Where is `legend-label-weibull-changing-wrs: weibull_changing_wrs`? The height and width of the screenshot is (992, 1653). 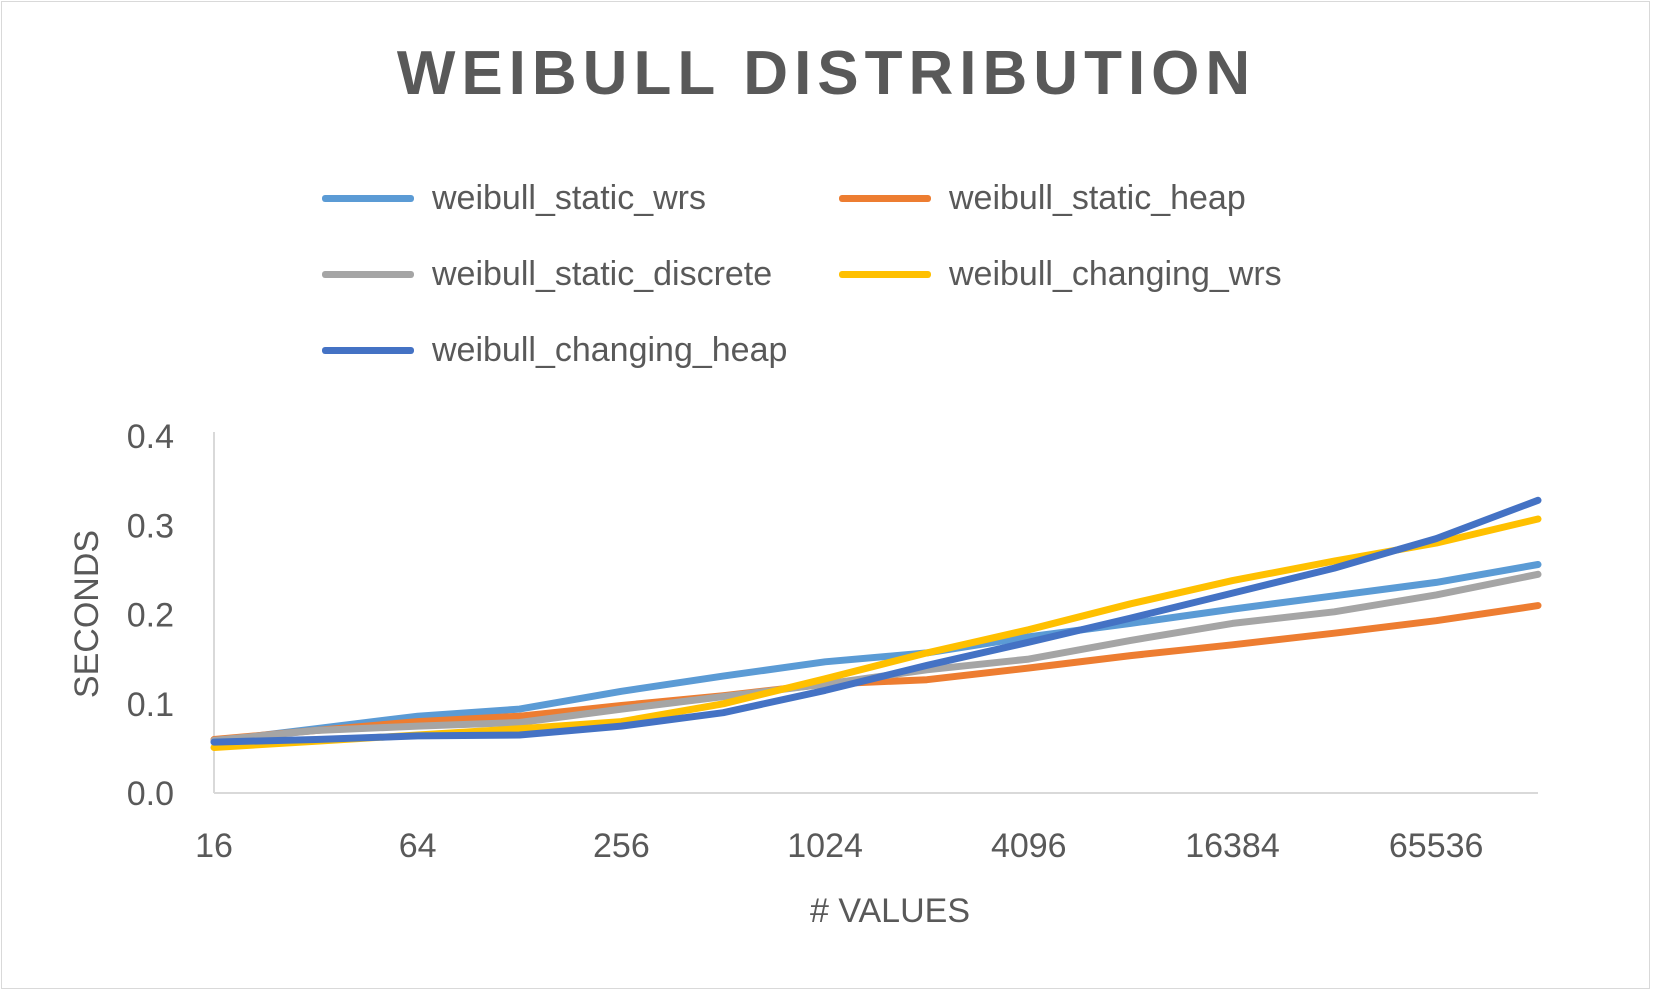
legend-label-weibull-changing-wrs: weibull_changing_wrs is located at coordinates (1115, 273).